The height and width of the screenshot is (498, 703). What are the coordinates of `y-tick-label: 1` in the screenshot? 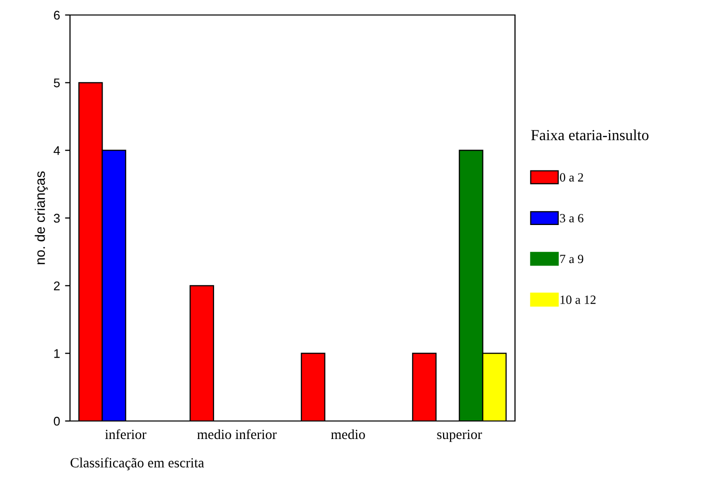 It's located at (57, 353).